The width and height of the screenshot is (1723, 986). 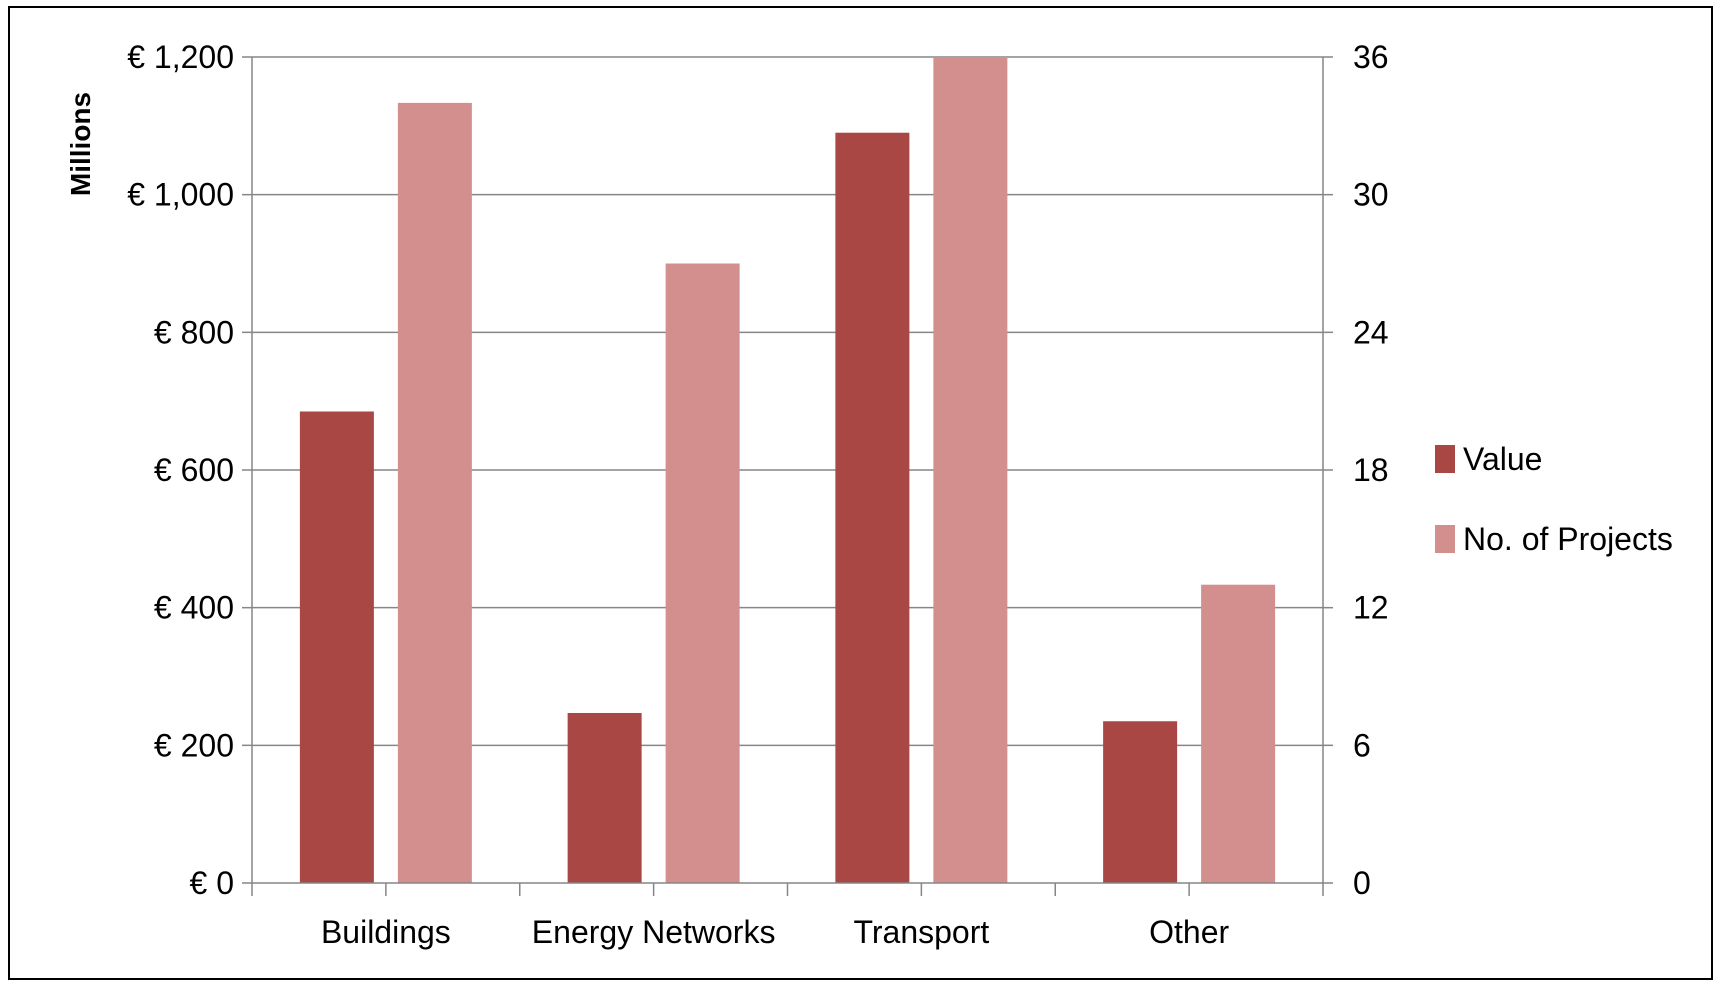 I want to click on bar-no-of-projects-other, so click(x=1238, y=733).